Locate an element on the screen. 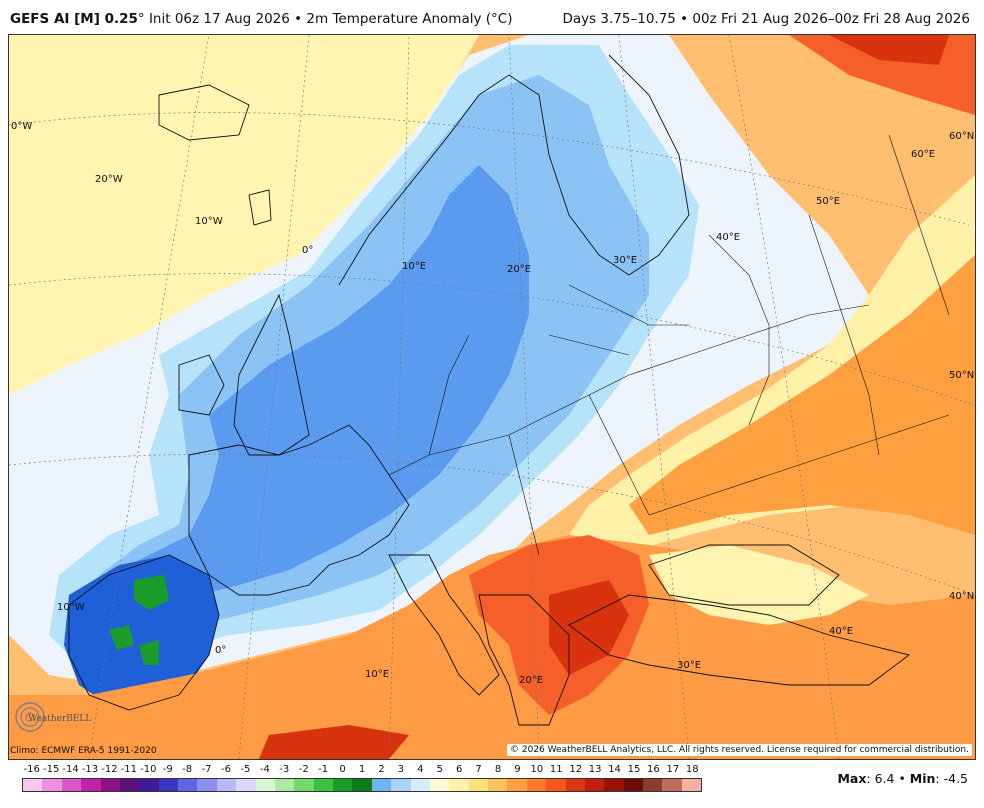 The width and height of the screenshot is (984, 808). label-30e-b: 30°E is located at coordinates (689, 665).